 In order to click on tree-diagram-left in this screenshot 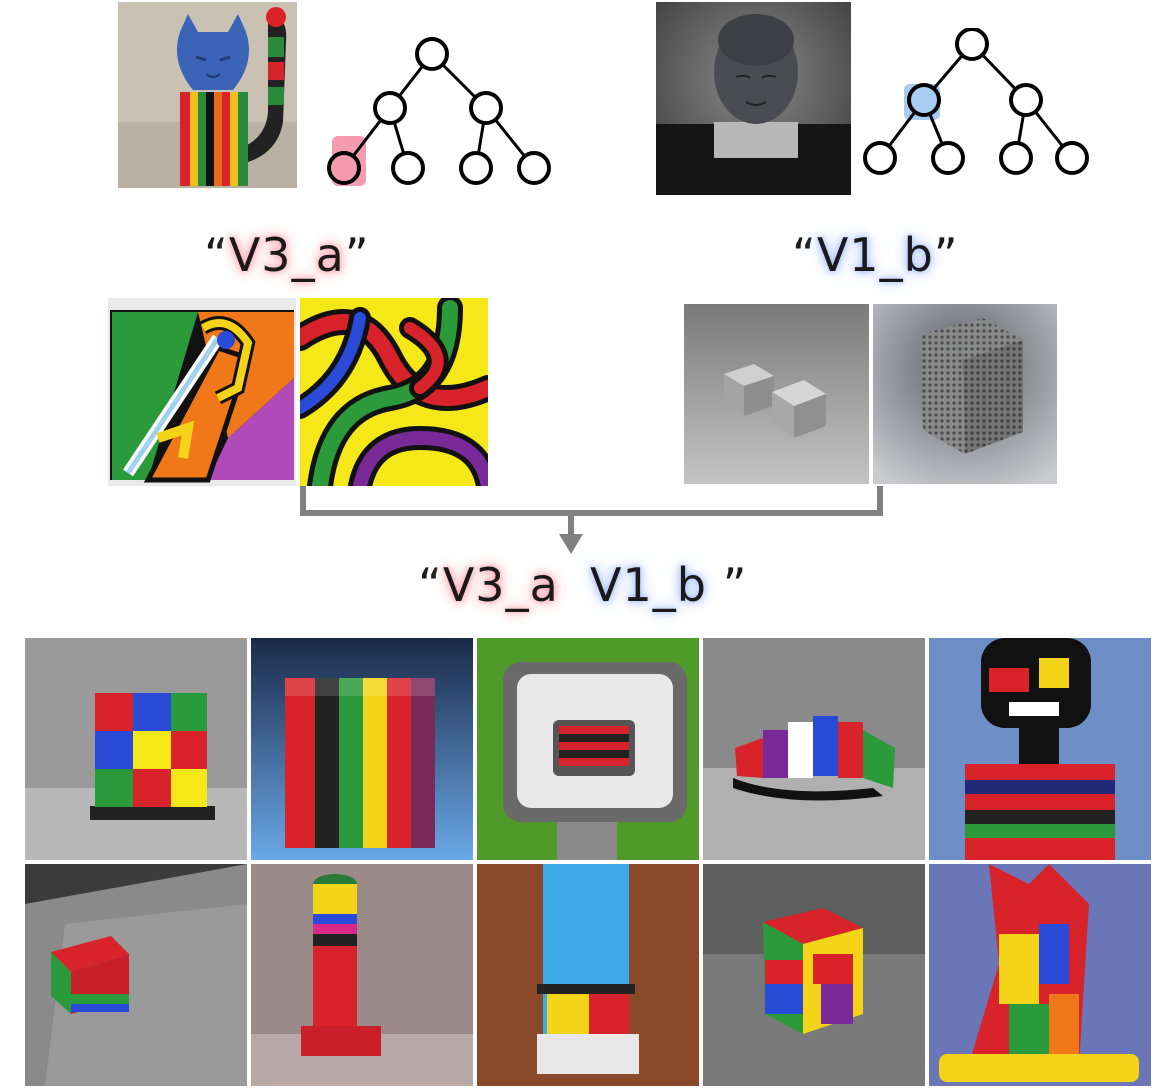, I will do `click(439, 111)`.